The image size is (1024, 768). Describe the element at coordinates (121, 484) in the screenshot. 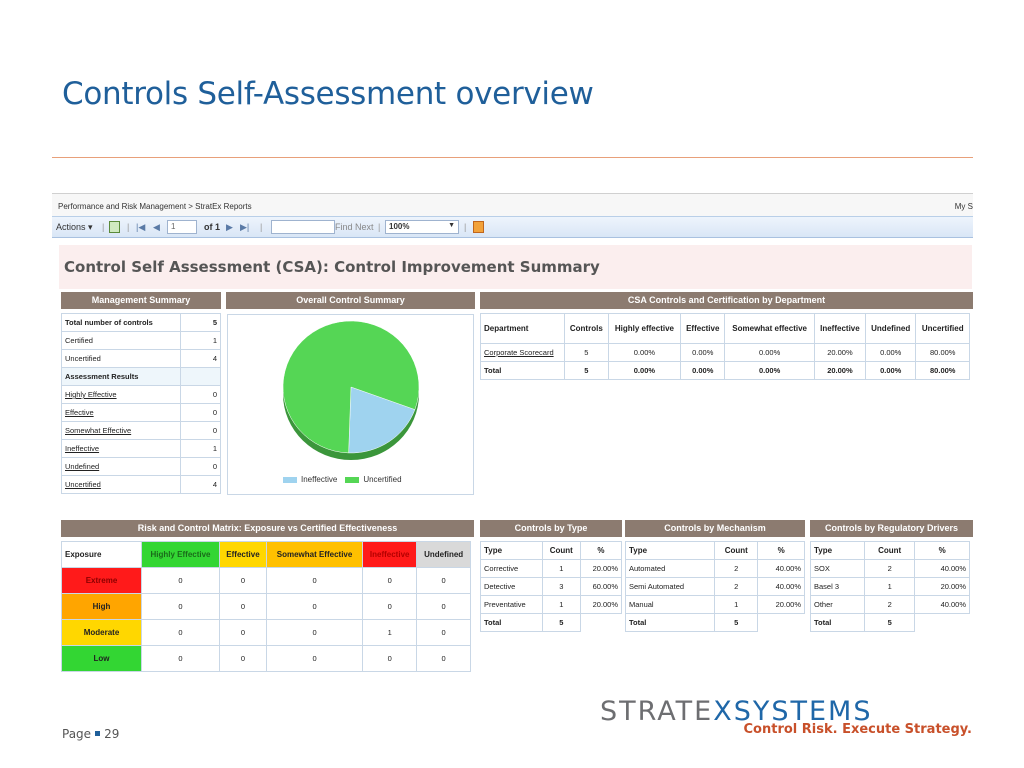

I see `summary-link: Uncertified` at that location.